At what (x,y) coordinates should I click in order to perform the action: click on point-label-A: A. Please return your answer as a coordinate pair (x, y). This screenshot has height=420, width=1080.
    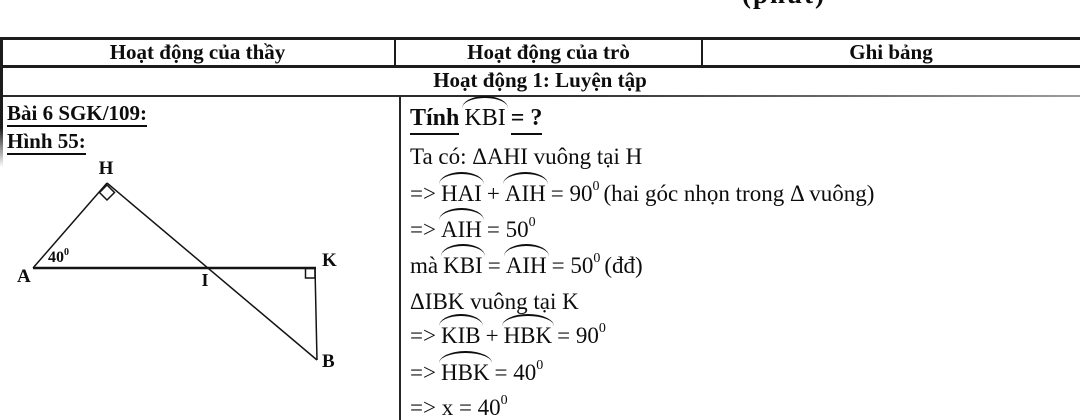
    Looking at the image, I should click on (24, 276).